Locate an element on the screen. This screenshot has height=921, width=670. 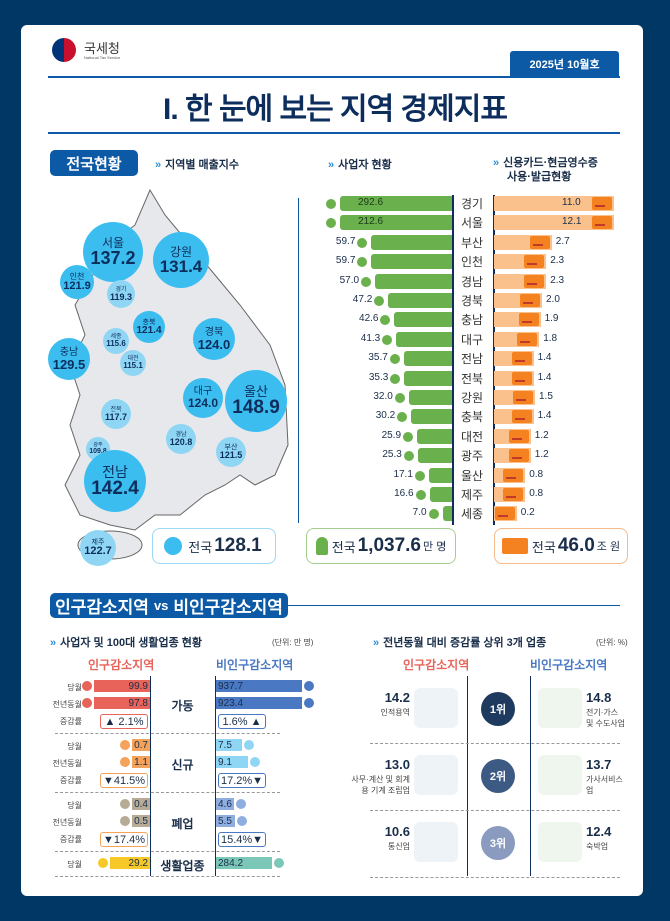
subtitle-card: » 신용카드·현금영수증 사용·발급현황 is located at coordinates (545, 170).